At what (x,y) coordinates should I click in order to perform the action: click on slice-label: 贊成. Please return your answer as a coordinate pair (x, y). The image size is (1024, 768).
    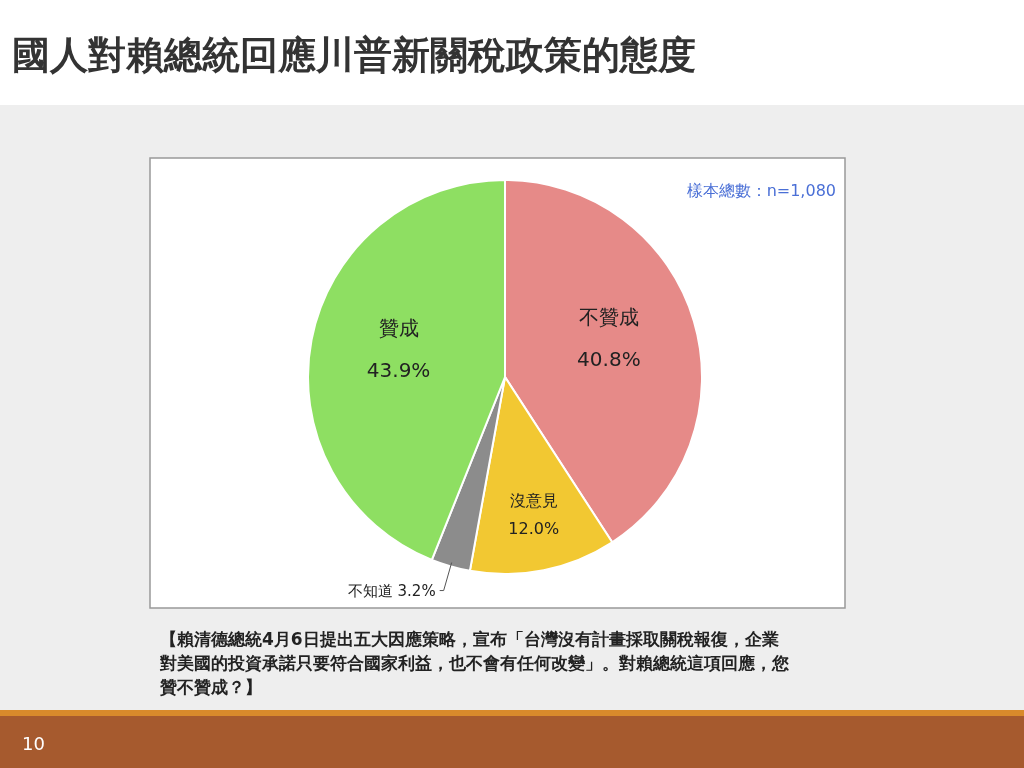
    Looking at the image, I should click on (398, 327).